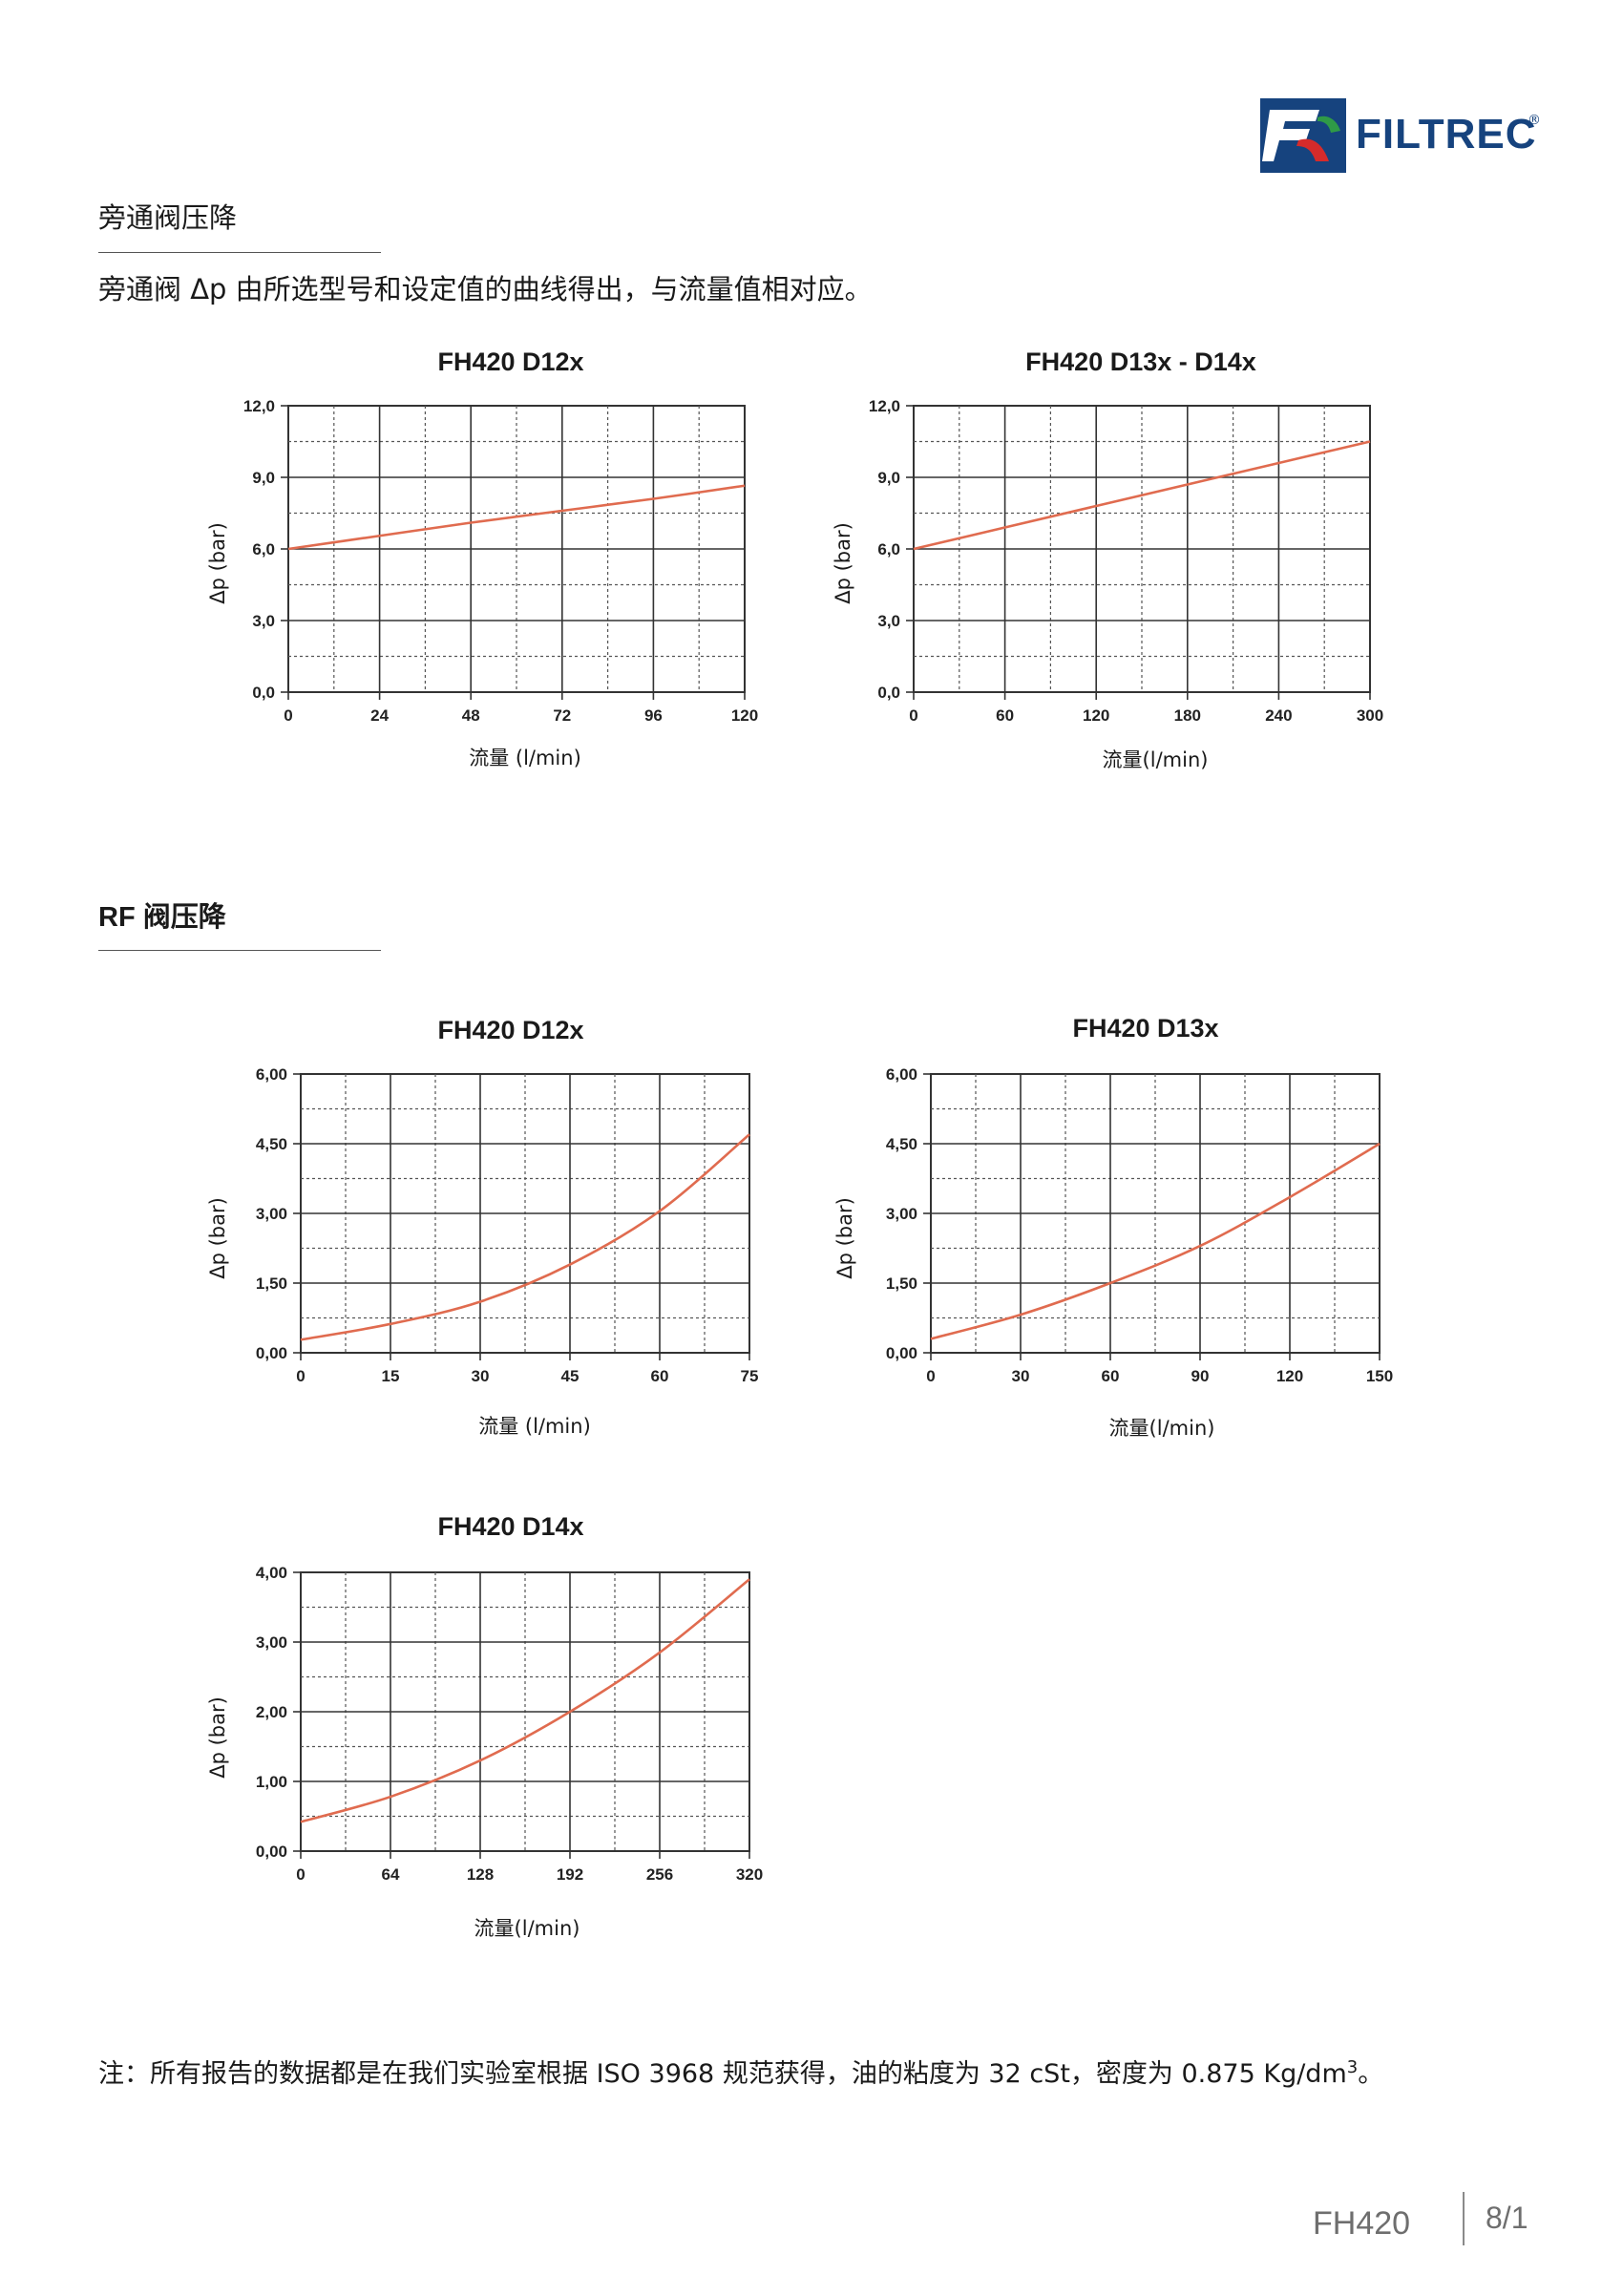 This screenshot has width=1623, height=2296. Describe the element at coordinates (1446, 134) in the screenshot. I see `brand-name: FILTREC` at that location.